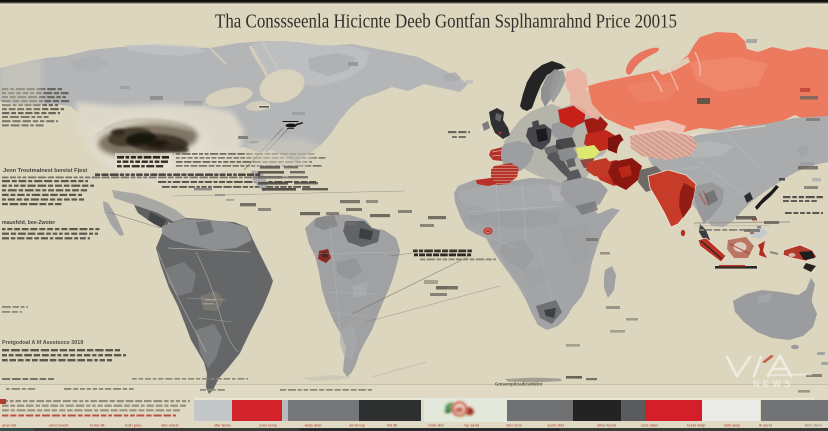 The height and width of the screenshot is (431, 828). What do you see at coordinates (223, 425) in the screenshot?
I see `svg-text: ofer terse` at bounding box center [223, 425].